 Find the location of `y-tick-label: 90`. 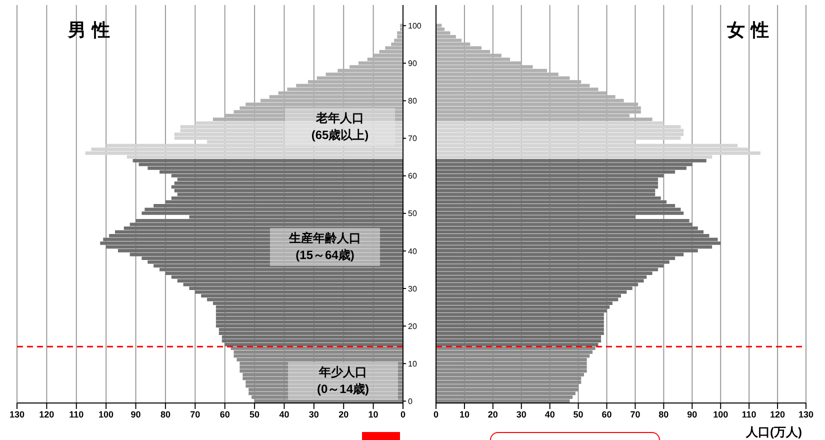

y-tick-label: 90 is located at coordinates (413, 63).